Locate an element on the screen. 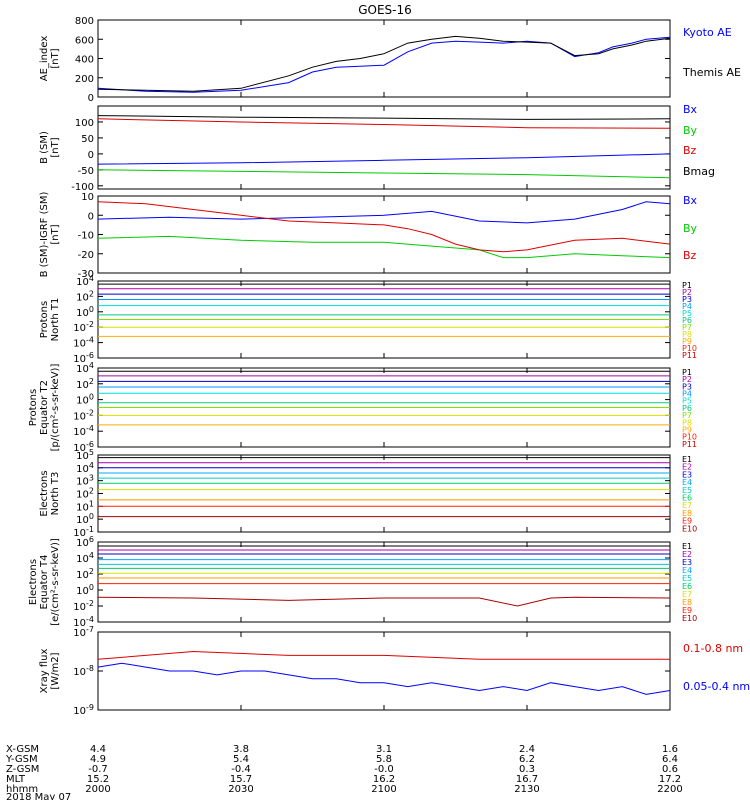 The width and height of the screenshot is (750, 804). footer-row-label: hhmm is located at coordinates (22, 789).